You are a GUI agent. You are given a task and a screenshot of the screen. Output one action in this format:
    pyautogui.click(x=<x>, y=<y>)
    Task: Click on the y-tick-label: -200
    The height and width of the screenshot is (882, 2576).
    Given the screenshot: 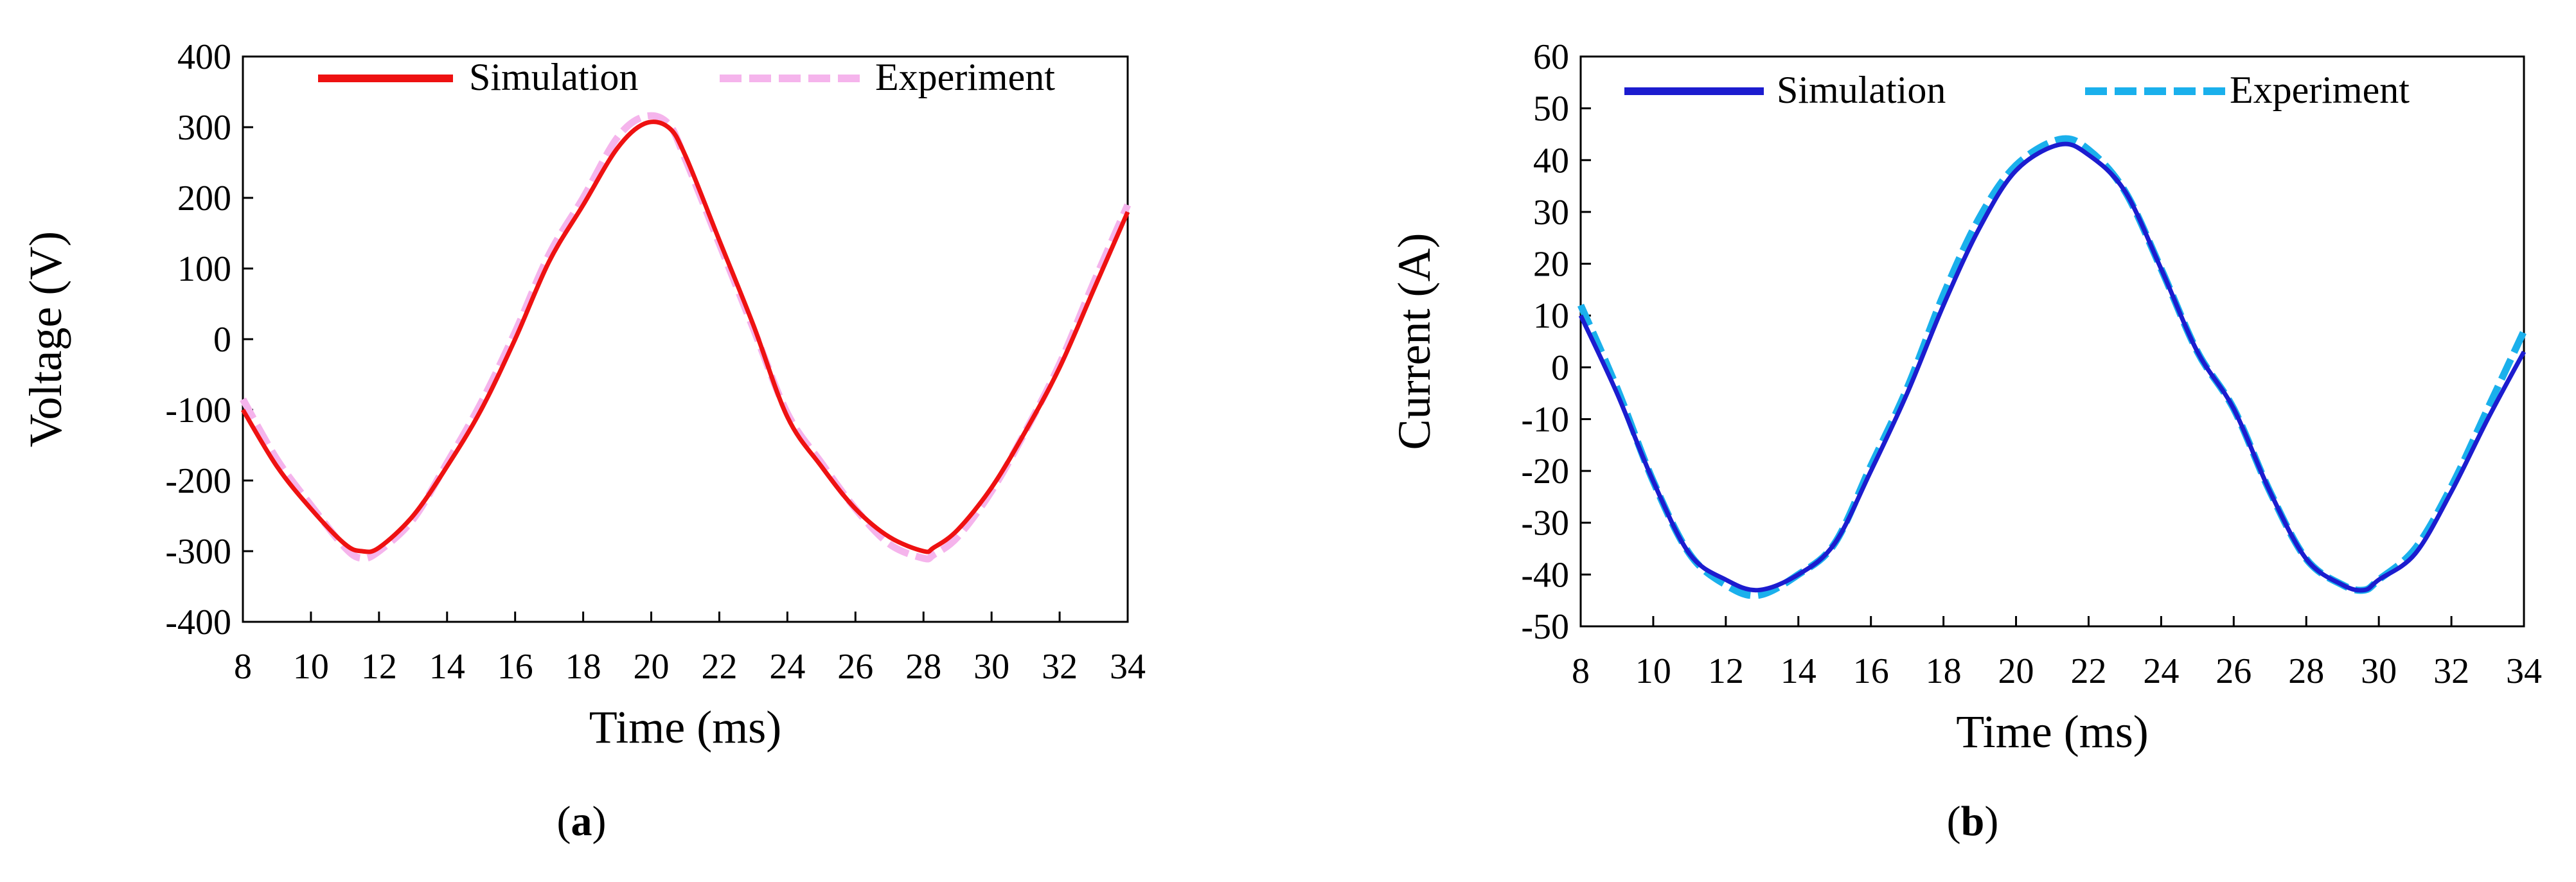 What is the action you would take?
    pyautogui.click(x=198, y=481)
    